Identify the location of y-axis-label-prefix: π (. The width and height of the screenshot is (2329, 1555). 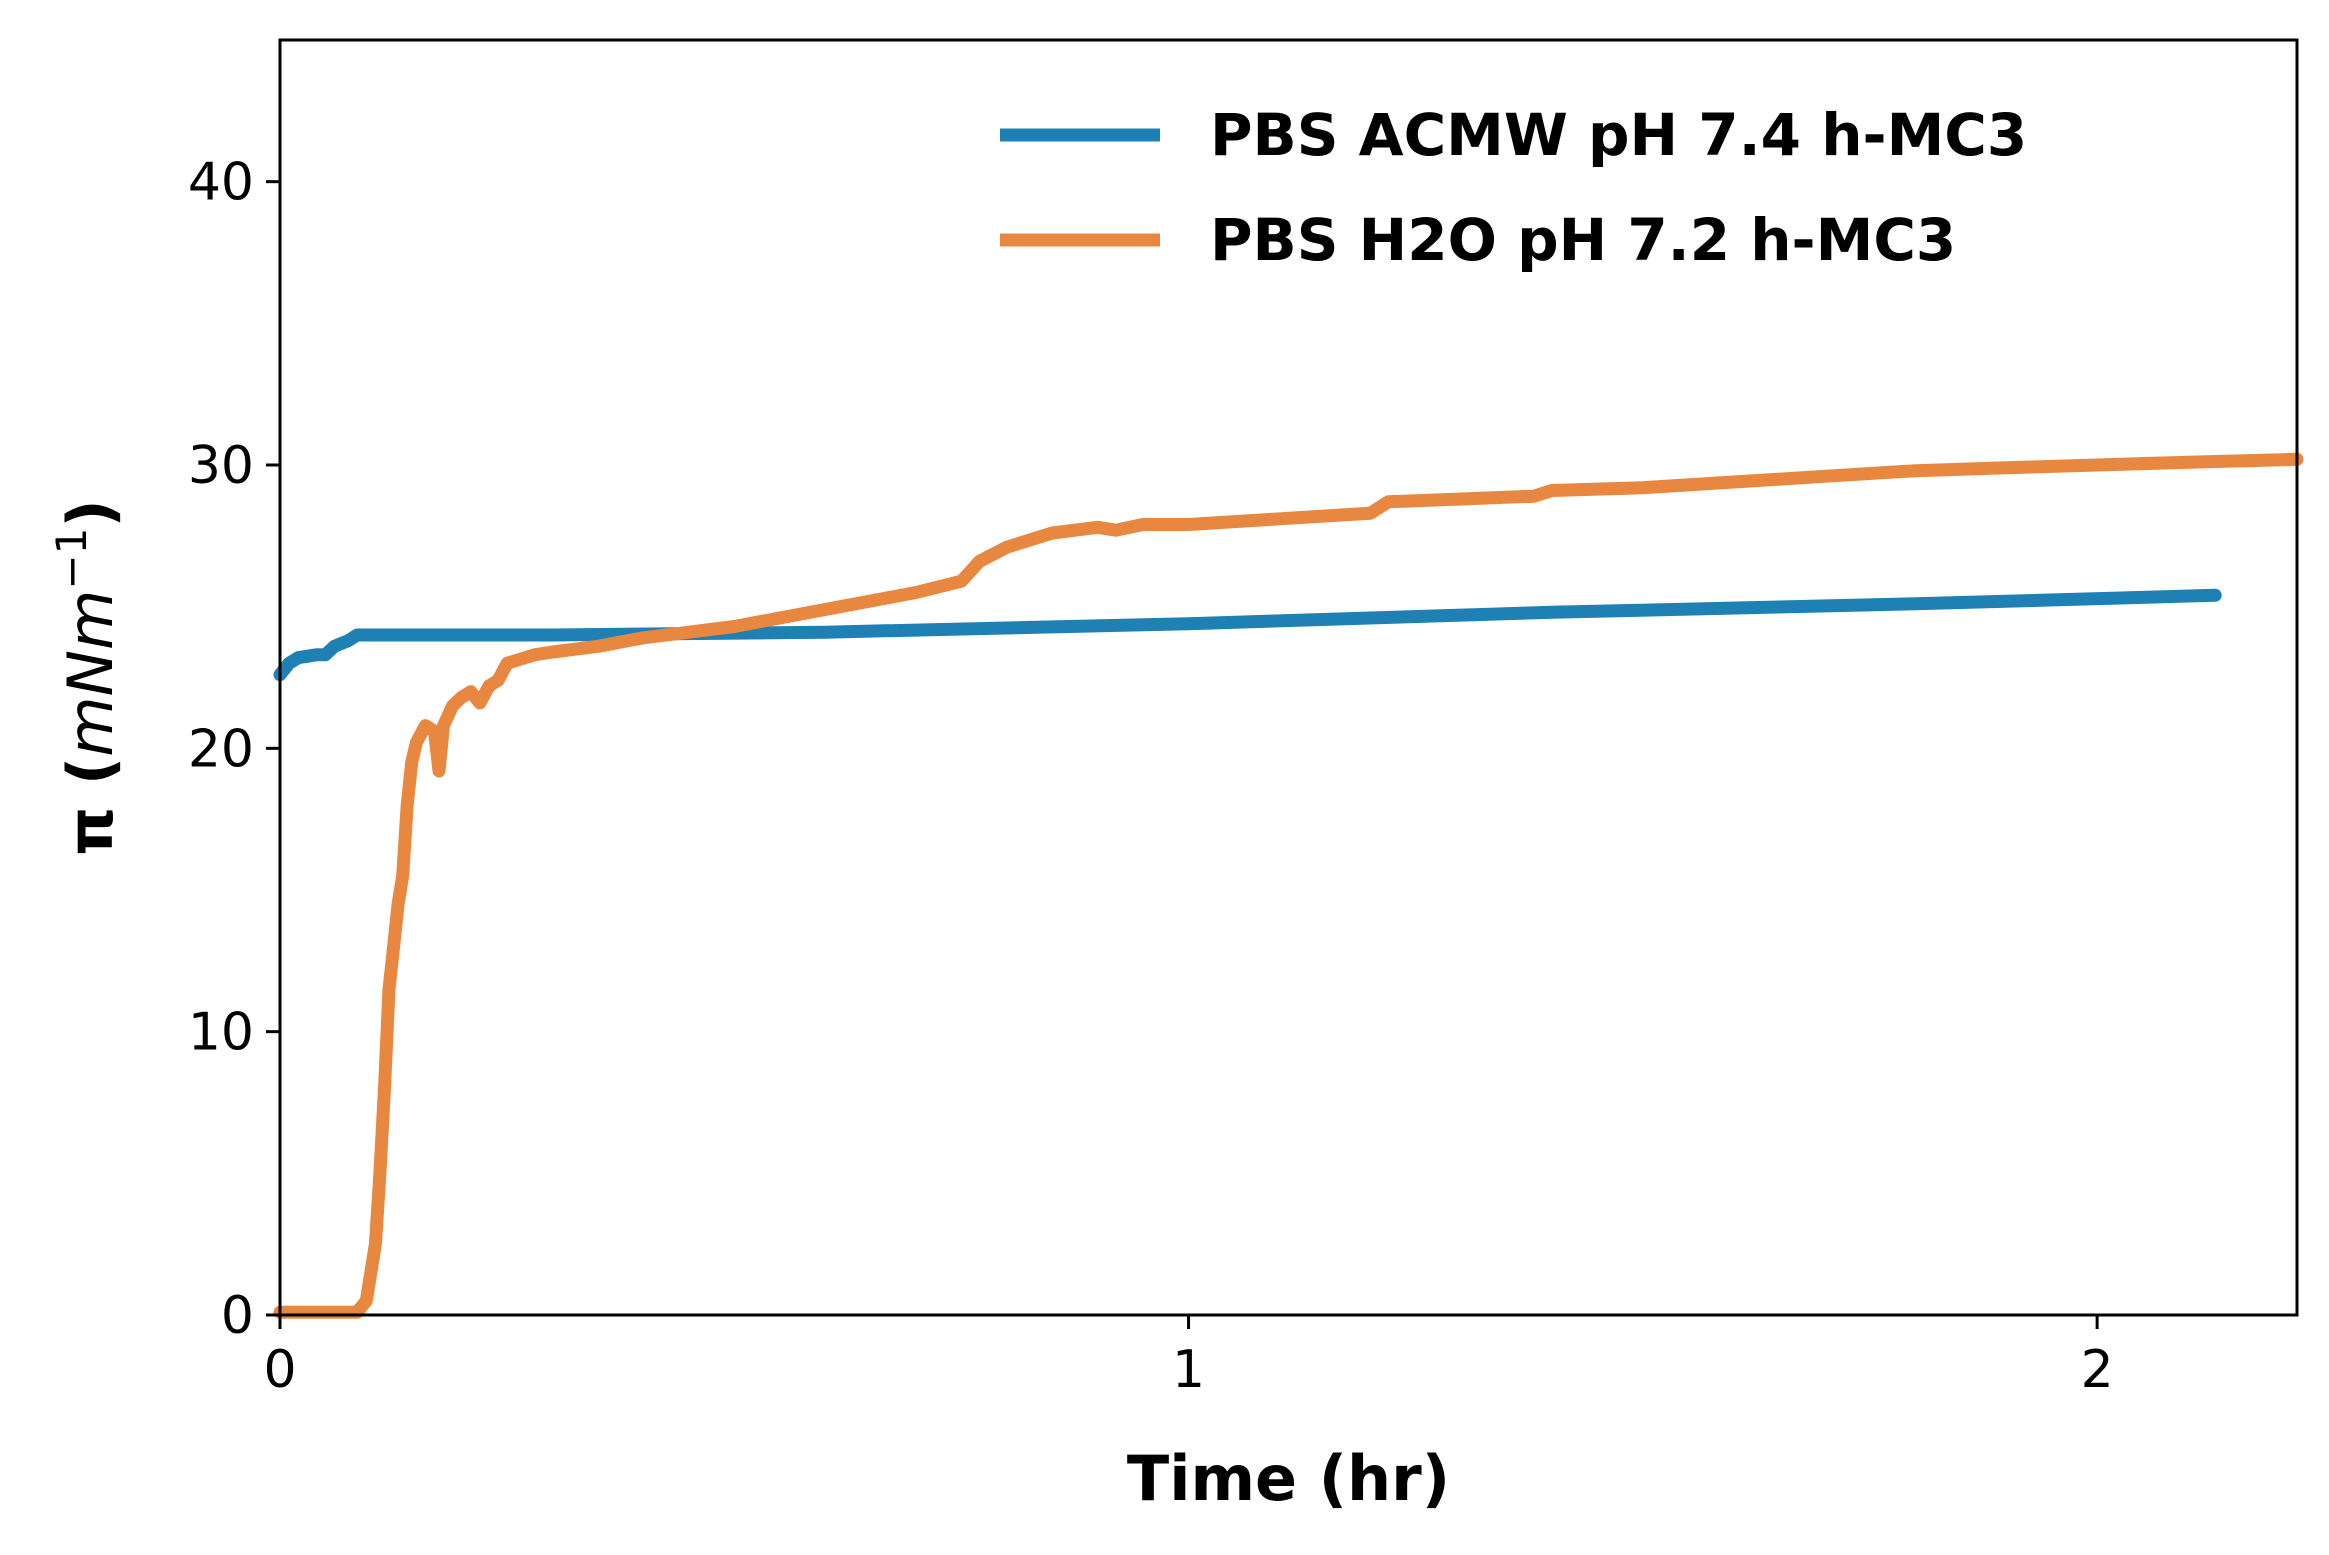
(90, 806).